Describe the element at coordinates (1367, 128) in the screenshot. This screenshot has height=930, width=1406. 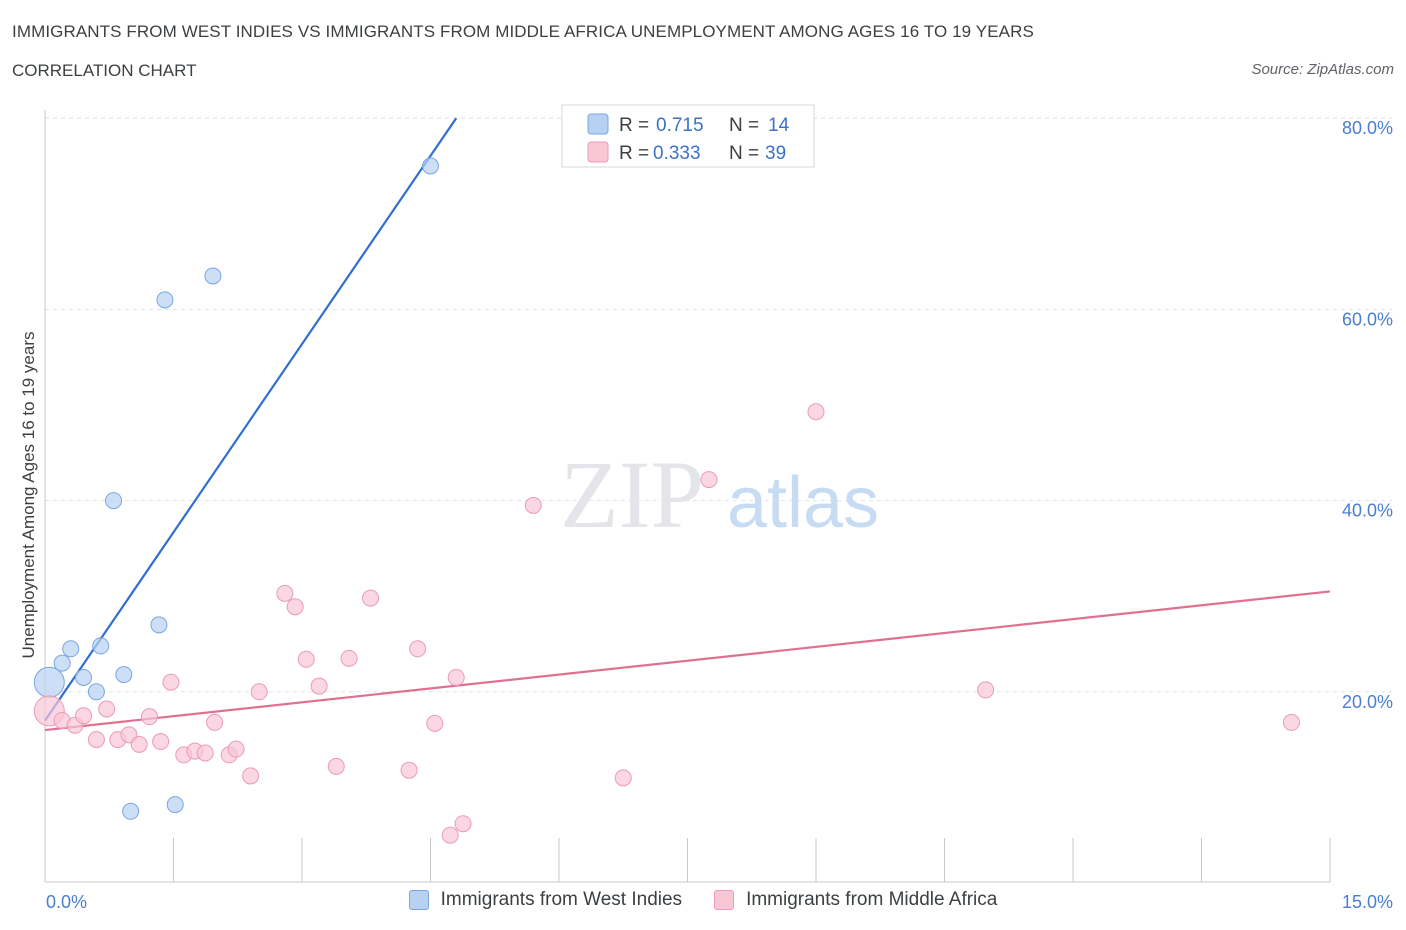
I see `y-tick-label: 80.0%` at that location.